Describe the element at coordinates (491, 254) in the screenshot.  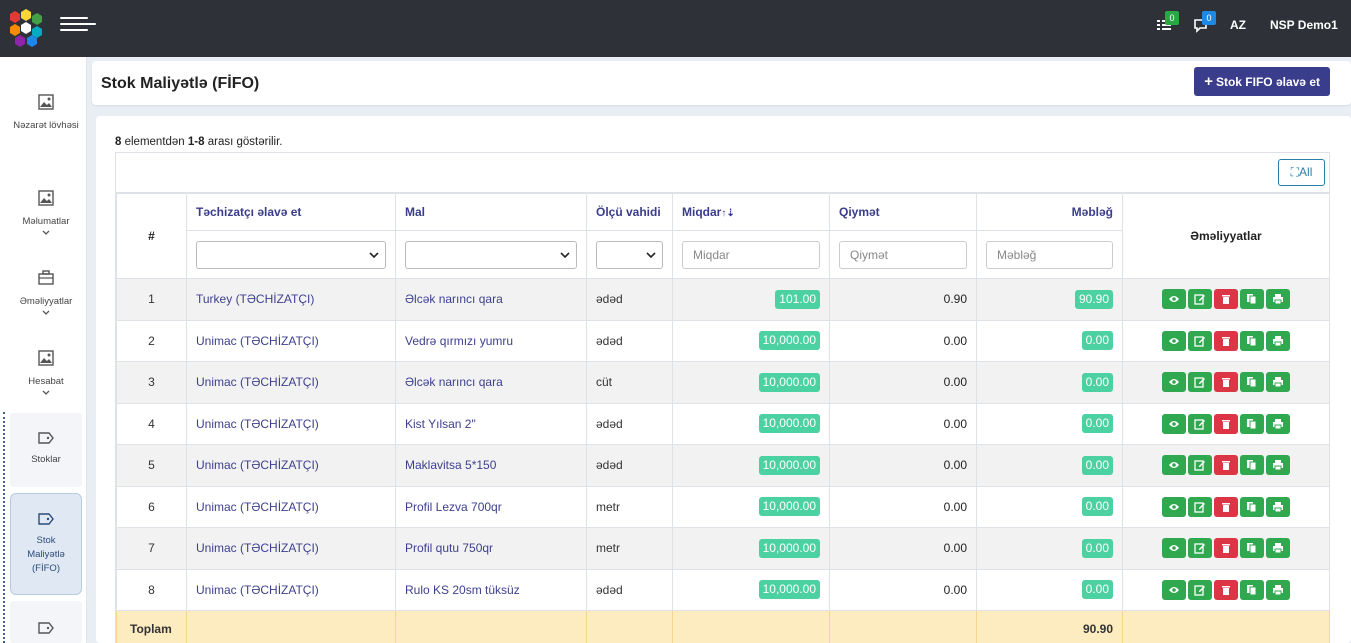
I see `product-filter-select` at that location.